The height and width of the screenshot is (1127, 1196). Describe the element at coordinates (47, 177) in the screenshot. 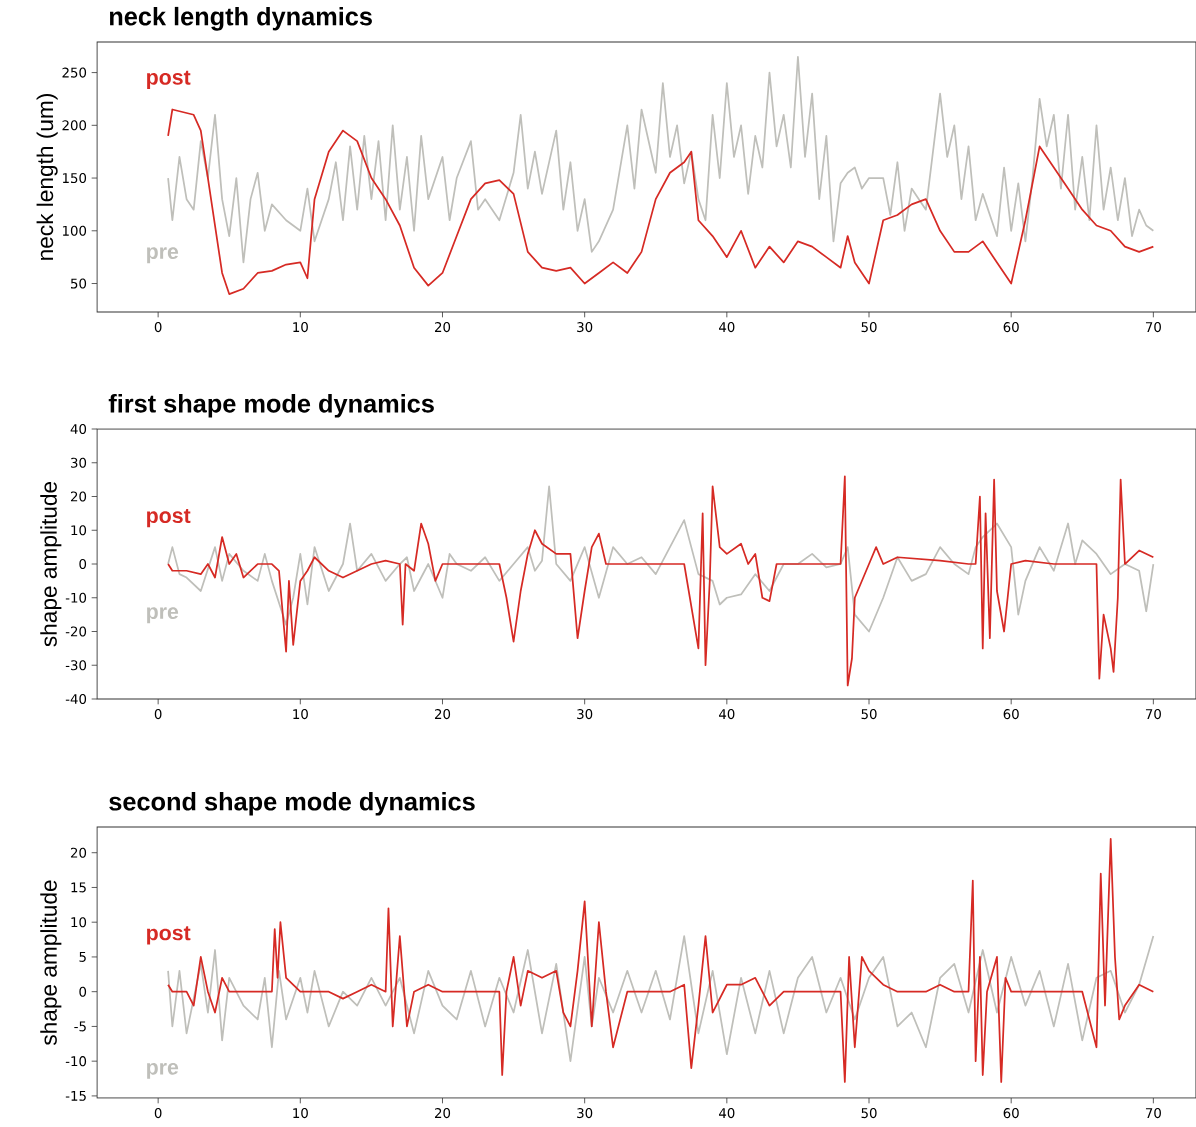

I see `y-axis-title: neck length (um)` at that location.